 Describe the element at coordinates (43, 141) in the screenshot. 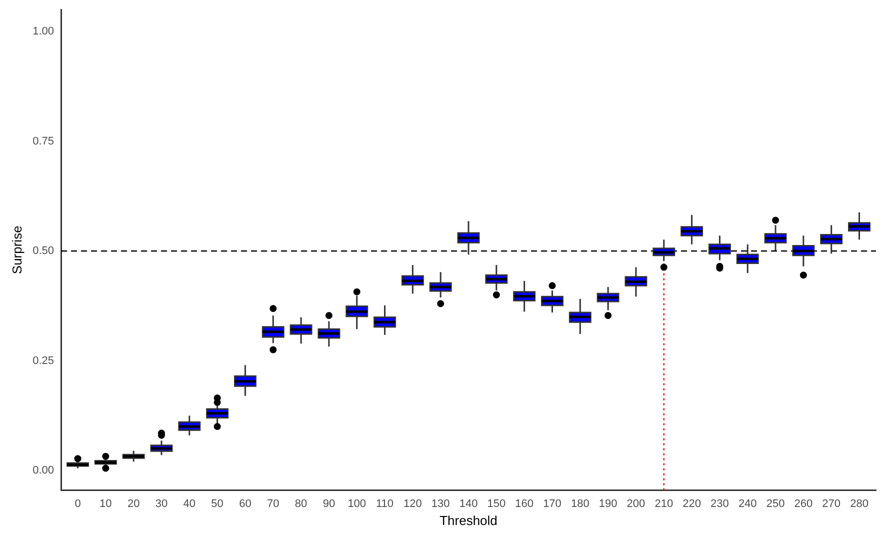

I see `y-tick-label: 0.75` at that location.